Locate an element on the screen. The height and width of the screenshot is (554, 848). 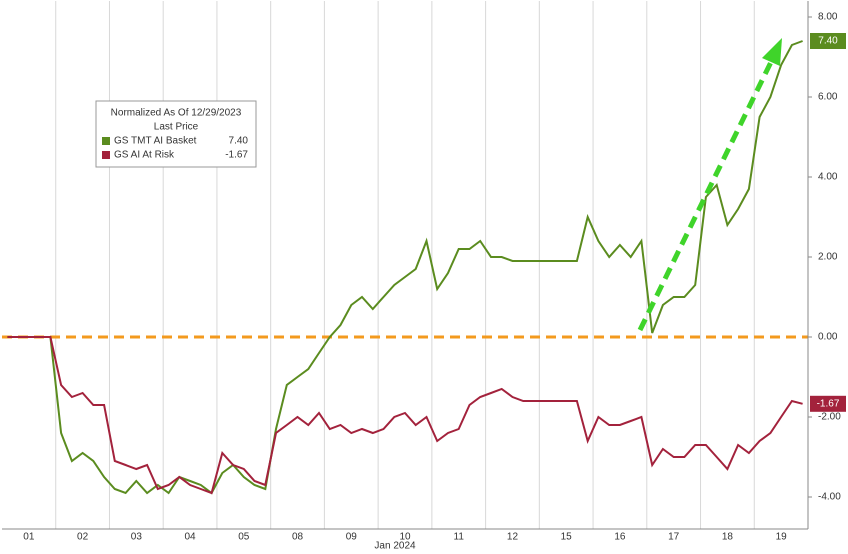
y-tick-label: 8.00 is located at coordinates (828, 17).